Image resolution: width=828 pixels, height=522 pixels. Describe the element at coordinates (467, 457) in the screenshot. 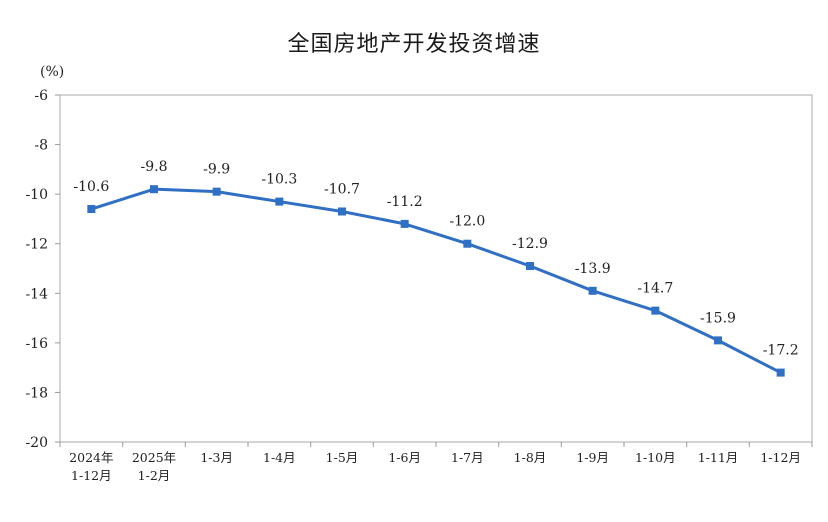

I see `x-tick-label: 1-7月` at that location.